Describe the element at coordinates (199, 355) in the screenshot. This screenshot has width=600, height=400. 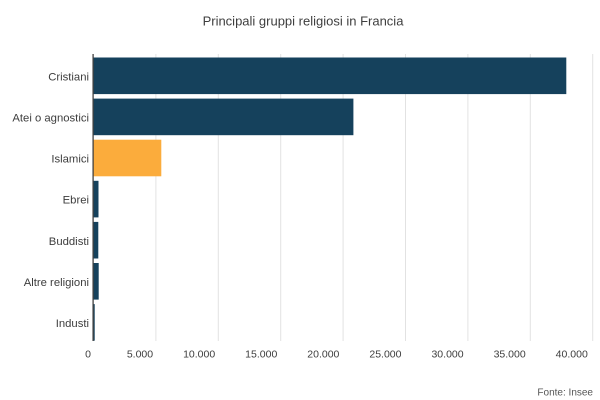
I see `svg-text: 10.000` at that location.